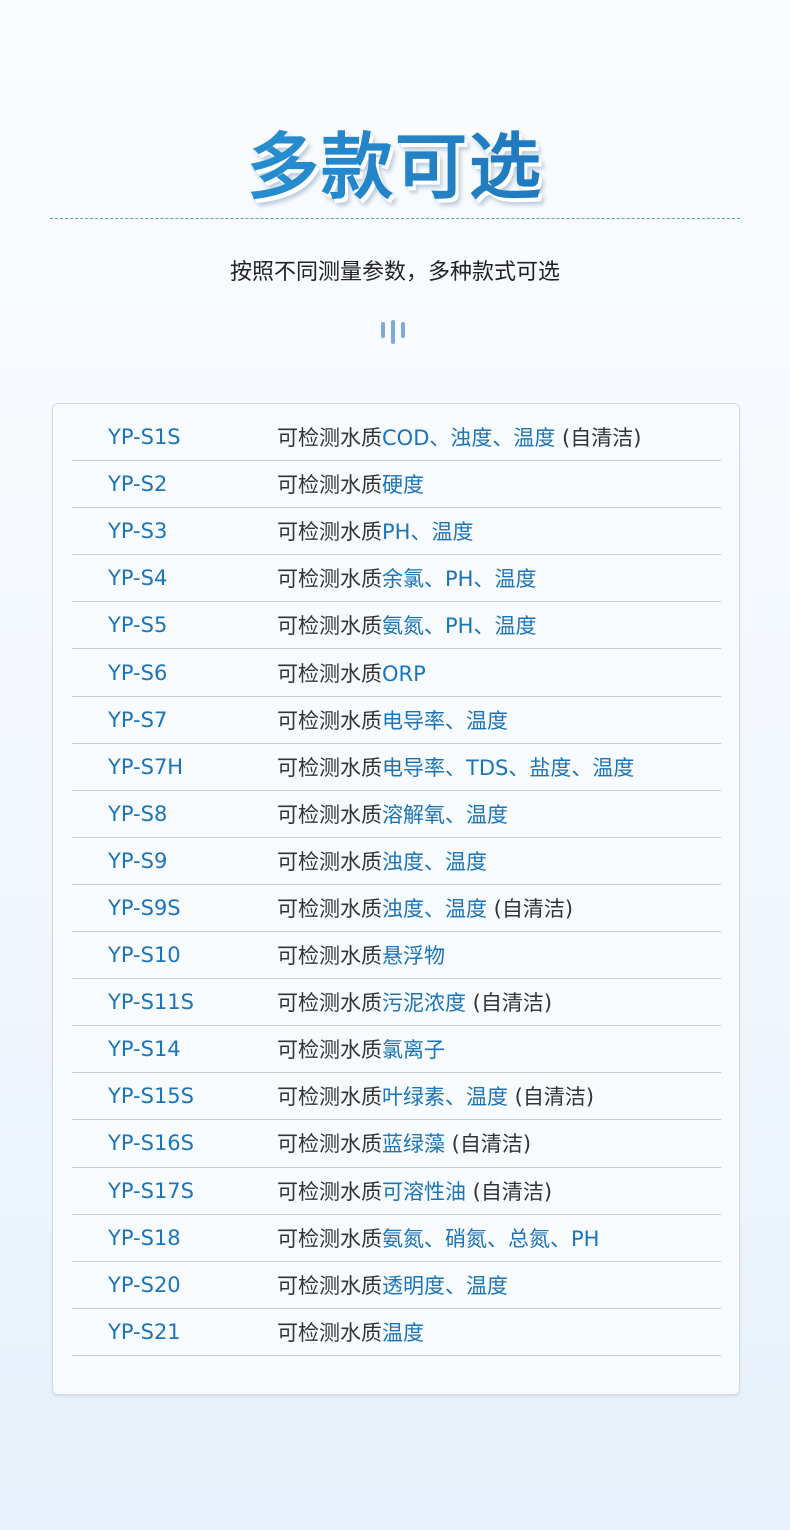 The width and height of the screenshot is (790, 1530). I want to click on table-row: YP-S1S 可检测水质COD、浊度、温度 (自清洁), so click(396, 438).